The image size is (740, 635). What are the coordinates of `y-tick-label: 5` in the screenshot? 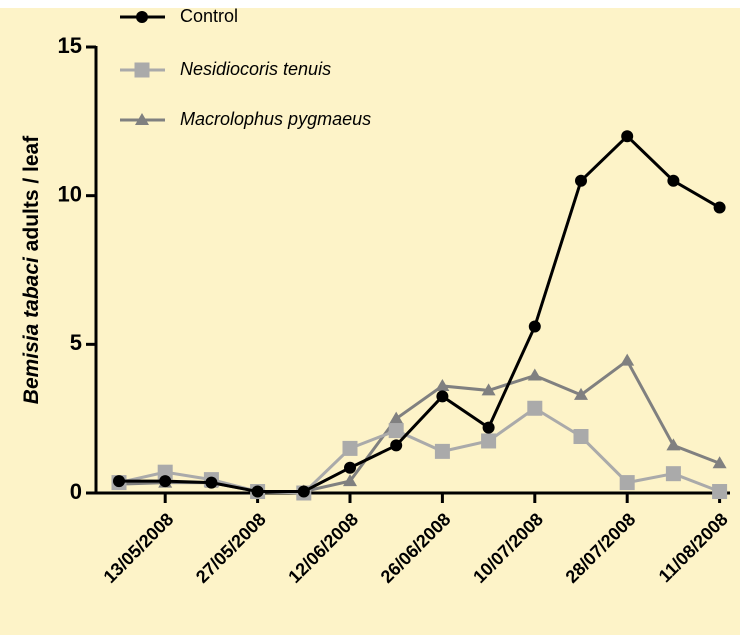 It's located at (76, 342).